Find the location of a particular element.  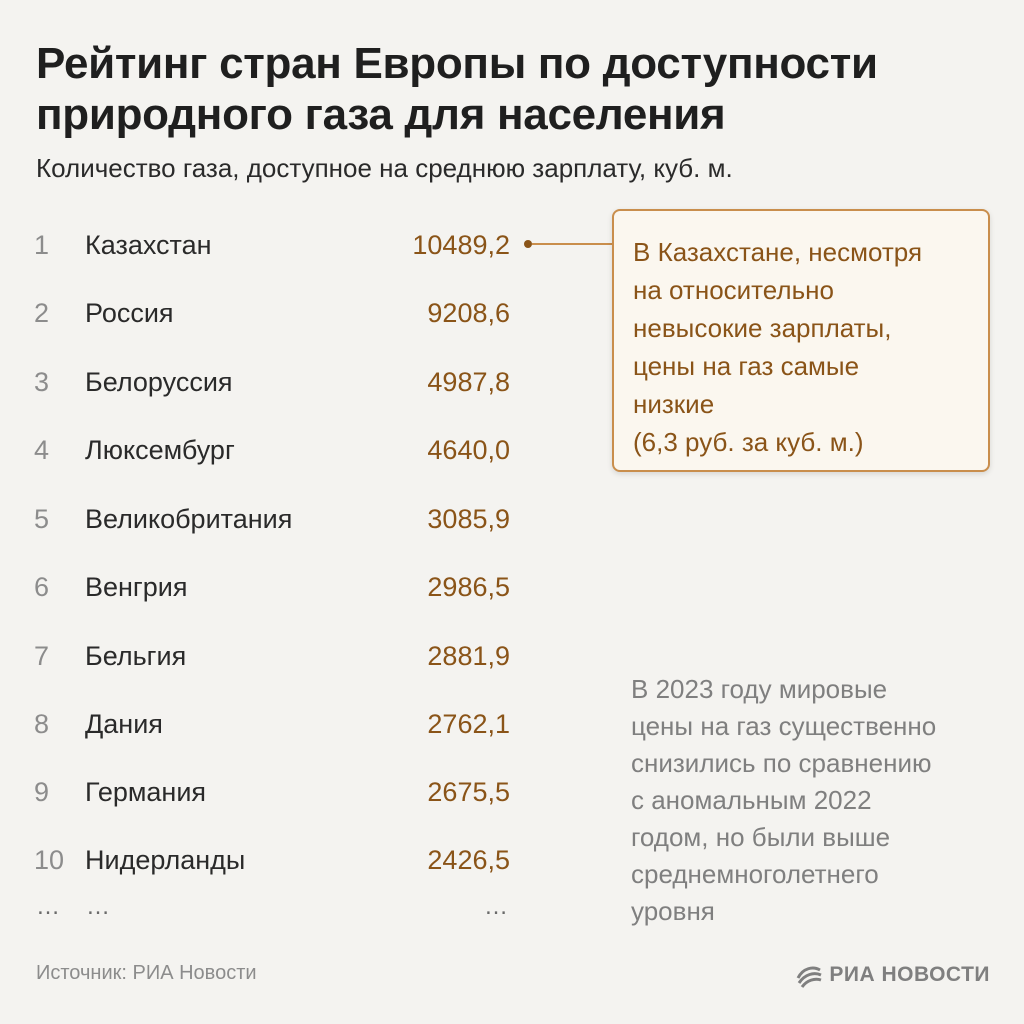

row-rank: 6 is located at coordinates (42, 587).